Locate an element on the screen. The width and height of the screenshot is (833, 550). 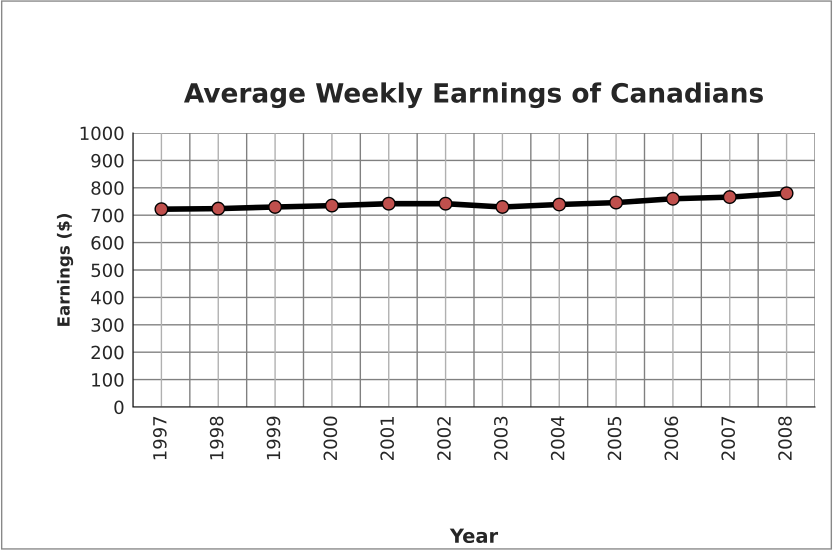
y-tick-label: 800 is located at coordinates (107, 188).